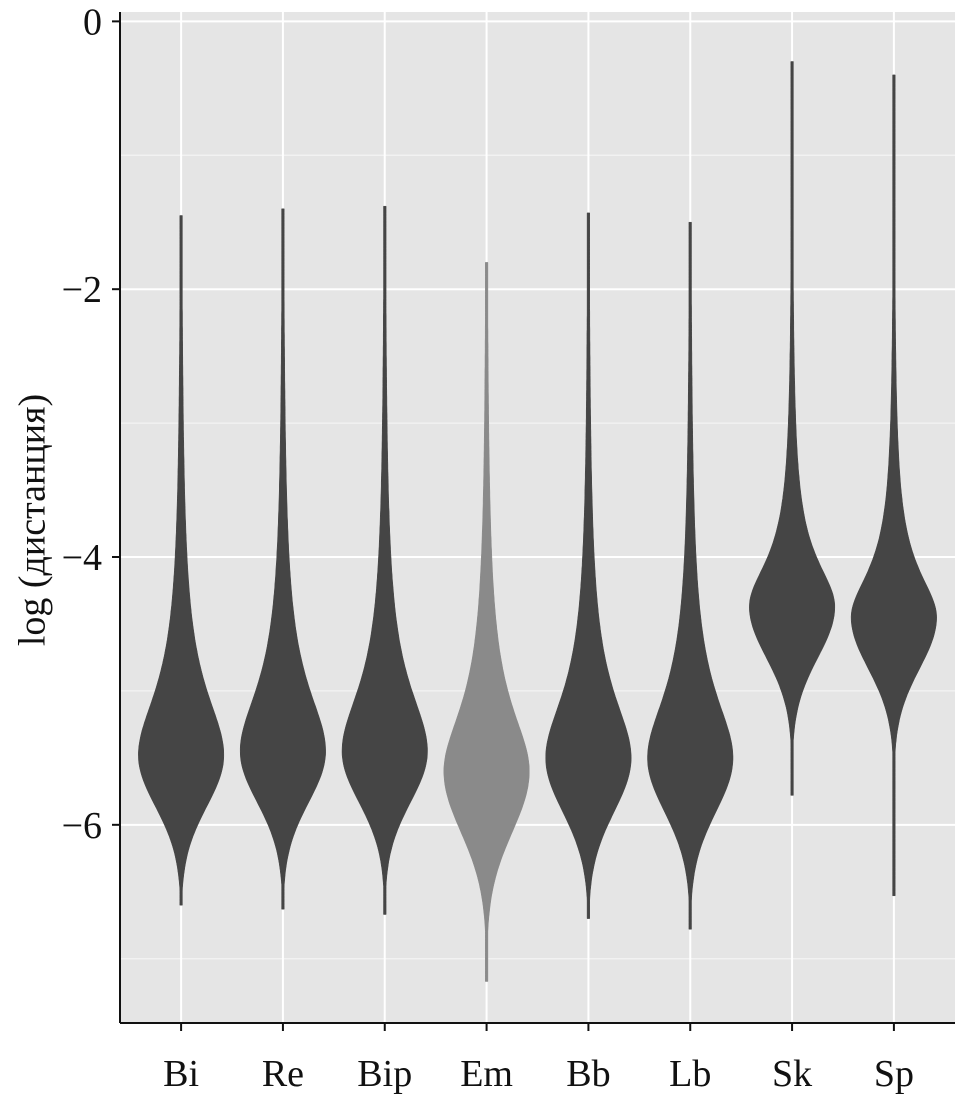 This screenshot has width=955, height=1103. Describe the element at coordinates (82, 826) in the screenshot. I see `y-tick-label: −6` at that location.